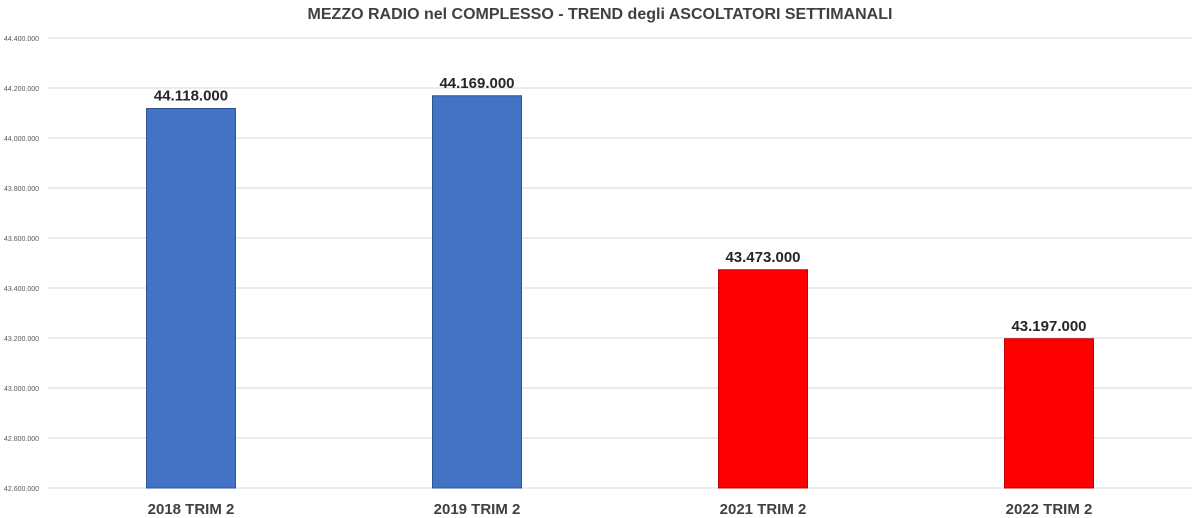 This screenshot has height=518, width=1200. What do you see at coordinates (191, 509) in the screenshot?
I see `x-tick-label: 2018 TRIM 2` at bounding box center [191, 509].